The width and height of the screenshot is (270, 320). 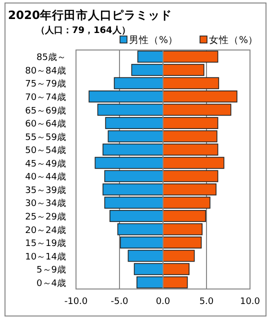 I want to click on y-tick-label: 70～74歳, so click(x=45, y=97).